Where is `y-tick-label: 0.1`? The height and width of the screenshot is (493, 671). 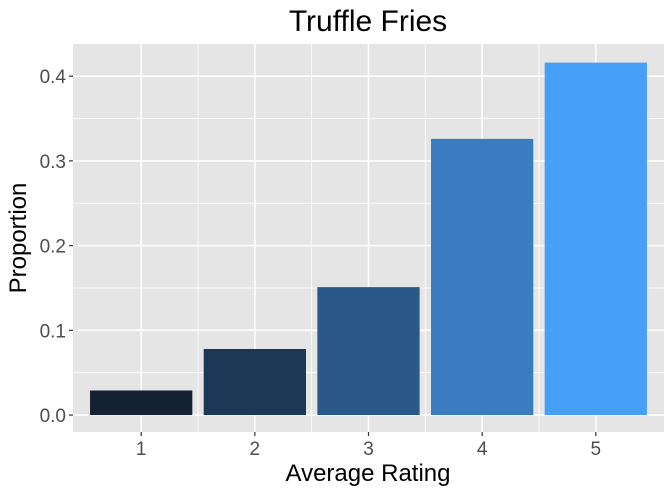
y-tick-label: 0.1 is located at coordinates (53, 331).